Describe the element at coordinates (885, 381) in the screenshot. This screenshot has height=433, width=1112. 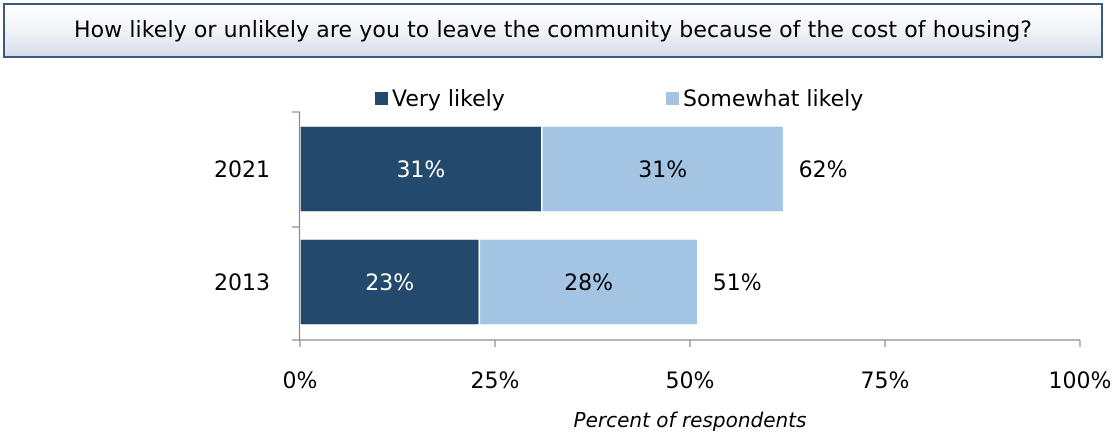
I see `x-tick-label-75: 75%` at that location.